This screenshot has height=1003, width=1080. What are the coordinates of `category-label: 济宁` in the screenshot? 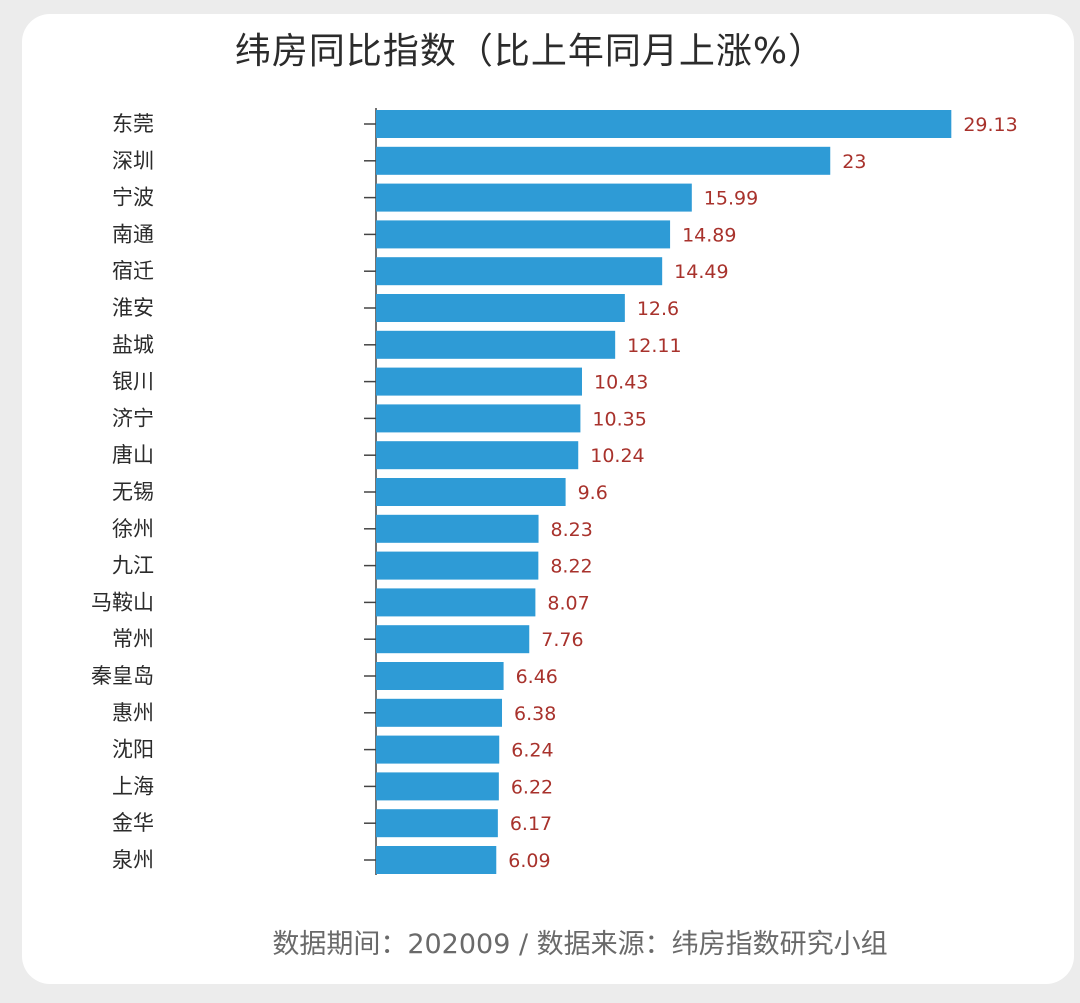 It's located at (133, 418).